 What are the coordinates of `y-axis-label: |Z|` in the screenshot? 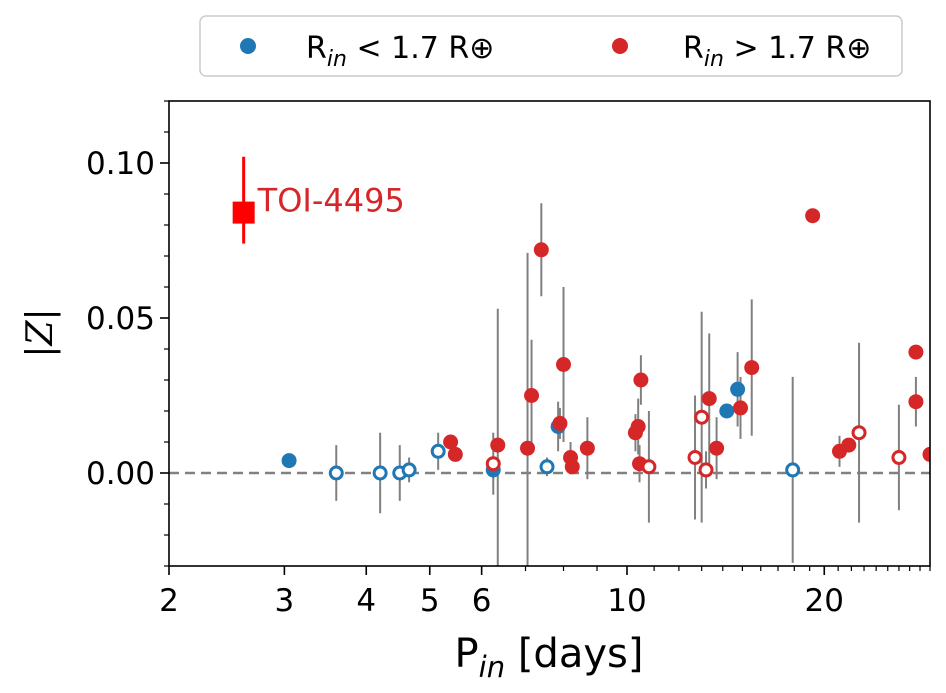 It's located at (40, 332).